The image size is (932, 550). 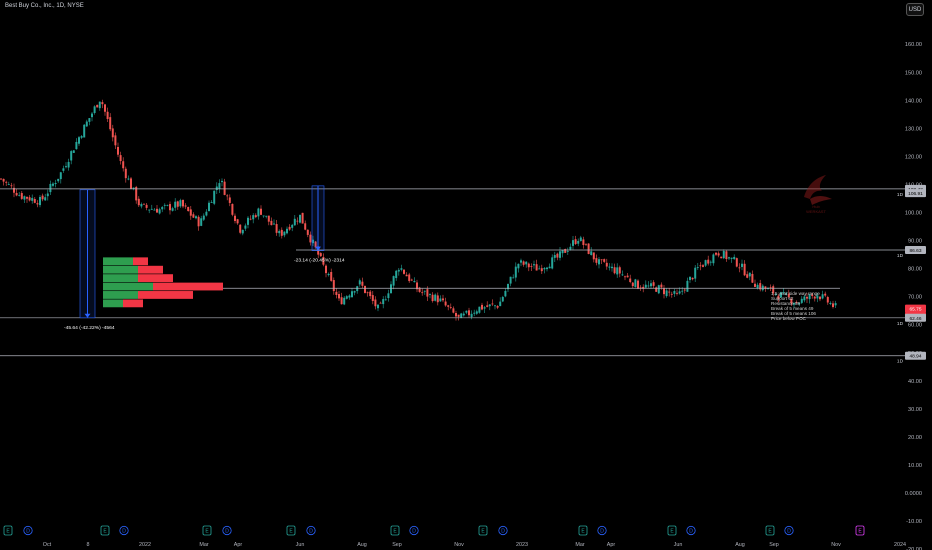 What do you see at coordinates (913, 157) in the screenshot?
I see `price-axis-label: 120.00` at bounding box center [913, 157].